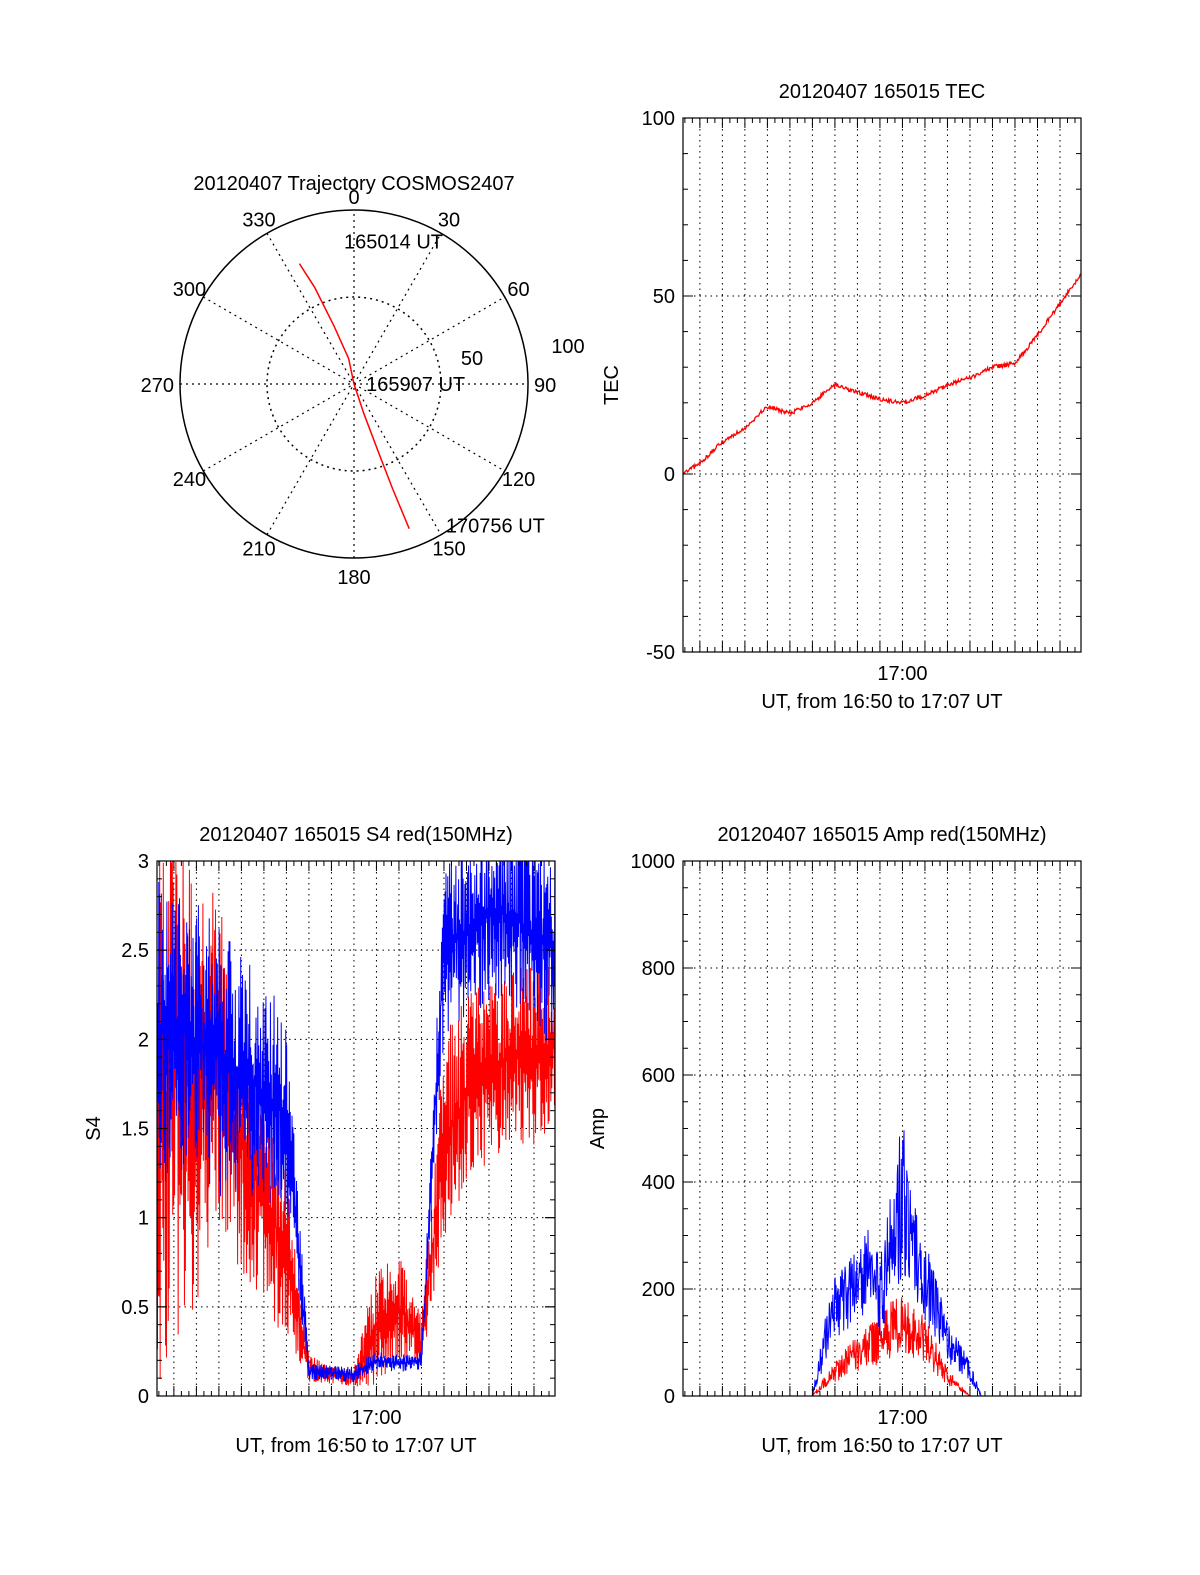  Describe the element at coordinates (658, 1183) in the screenshot. I see `y-tick-label: 400` at that location.